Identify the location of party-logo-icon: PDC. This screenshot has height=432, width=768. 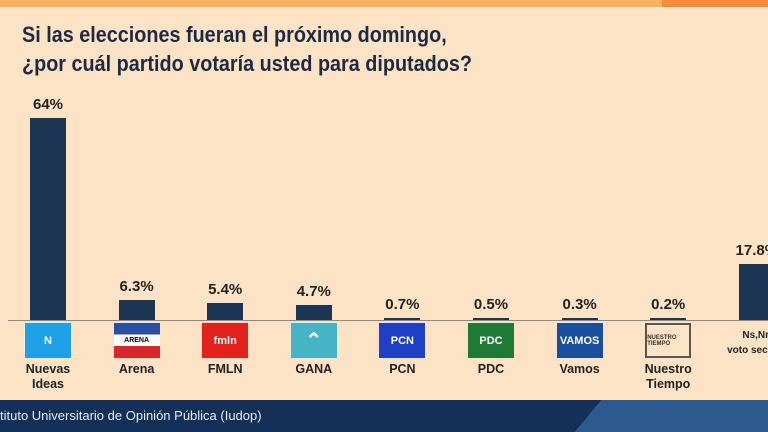
(491, 340).